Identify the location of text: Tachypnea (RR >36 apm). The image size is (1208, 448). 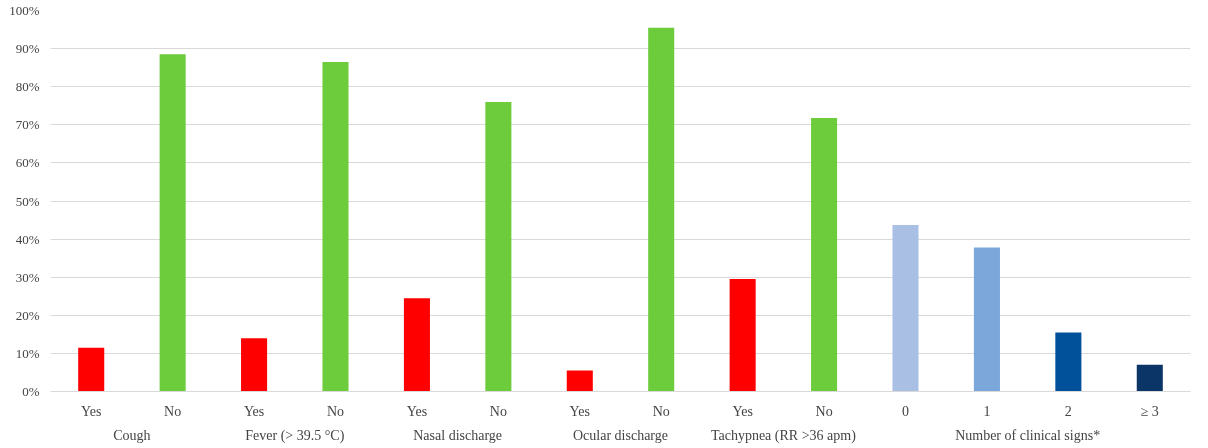
(783, 435).